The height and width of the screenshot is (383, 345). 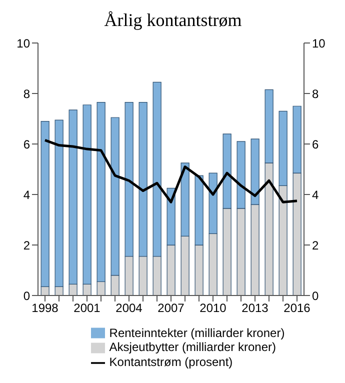 What do you see at coordinates (26, 93) in the screenshot?
I see `y-tick-label: 8` at bounding box center [26, 93].